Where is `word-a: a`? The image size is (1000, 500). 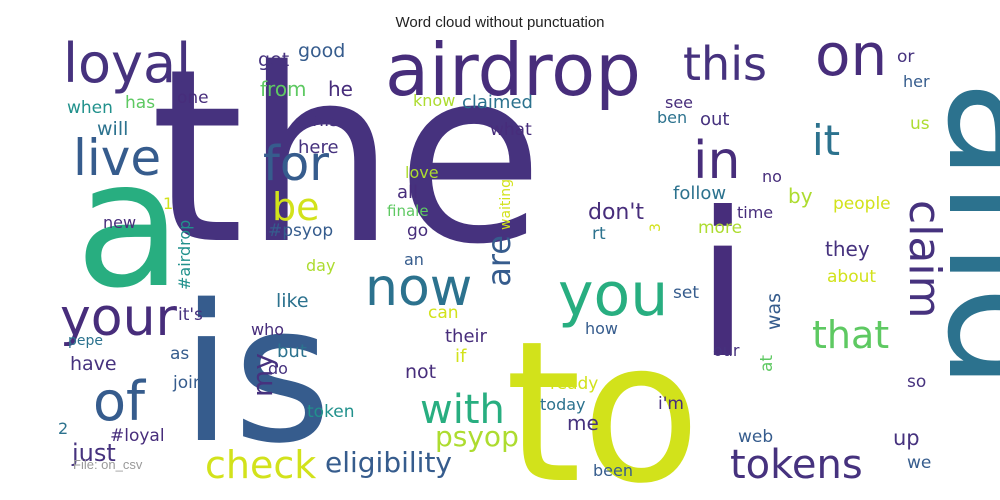 word-a: a is located at coordinates (128, 225).